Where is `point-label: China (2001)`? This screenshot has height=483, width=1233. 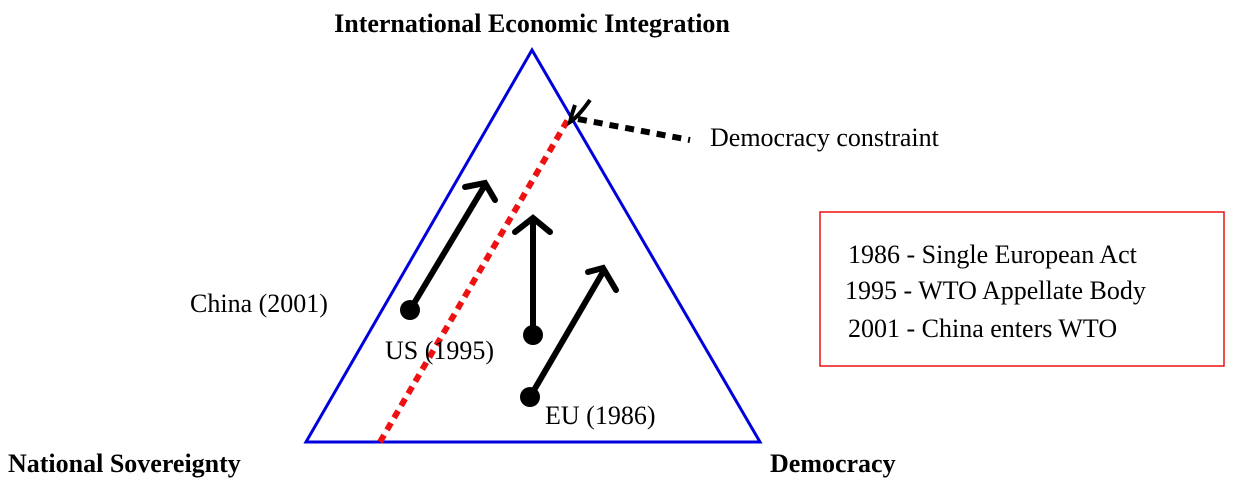 point-label: China (2001) is located at coordinates (259, 303).